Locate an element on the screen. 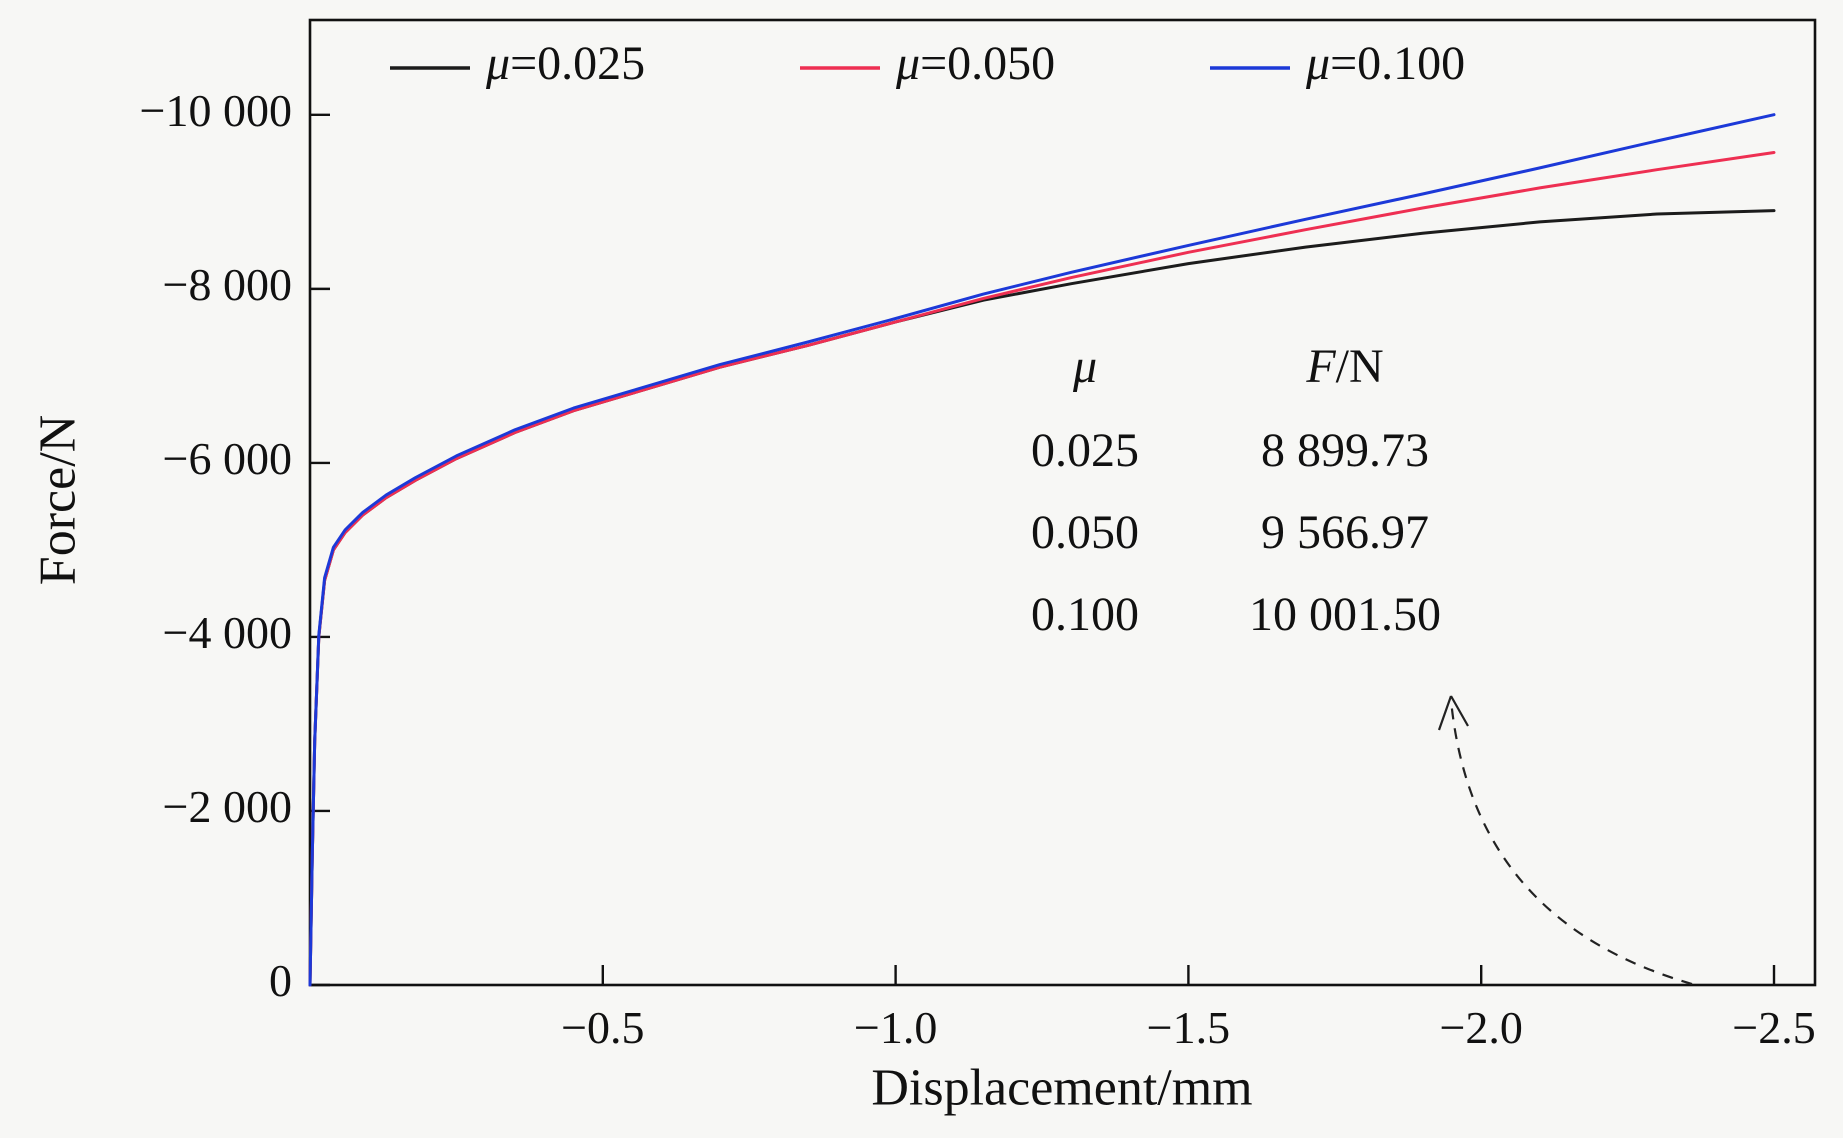 The image size is (1843, 1138). result-table-cell: 0.050 is located at coordinates (1085, 532).